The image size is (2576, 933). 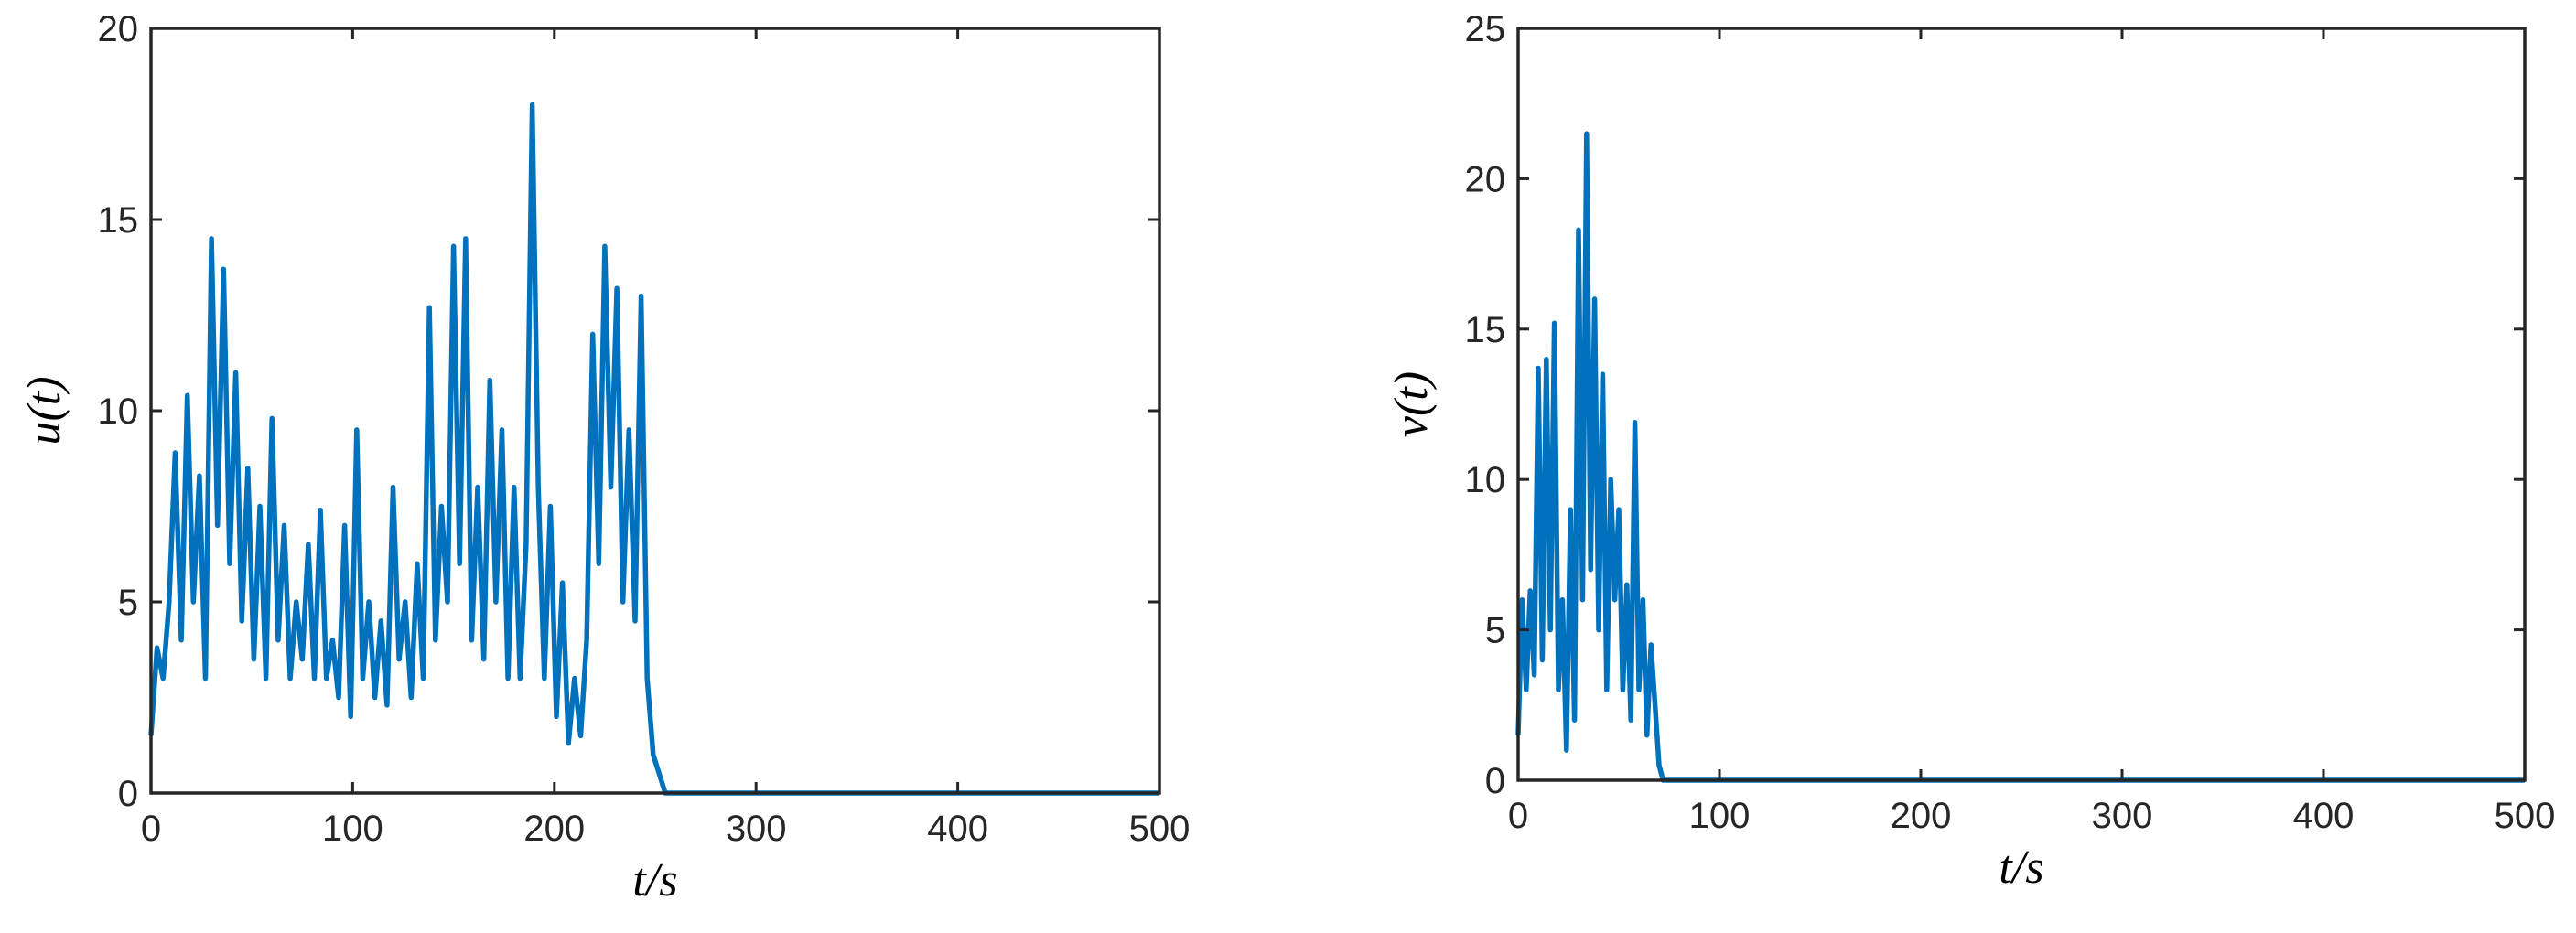 I want to click on y-tick-label: 25, so click(x=1486, y=29).